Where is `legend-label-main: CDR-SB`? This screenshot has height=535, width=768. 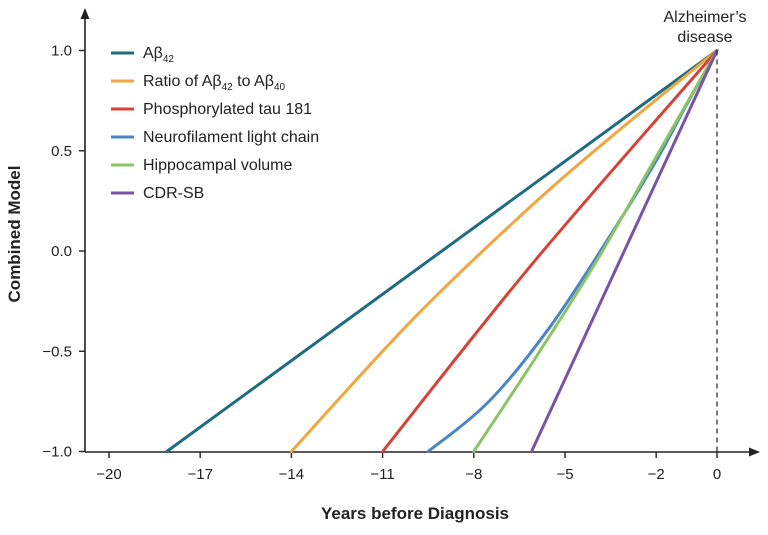 legend-label-main: CDR-SB is located at coordinates (173, 193).